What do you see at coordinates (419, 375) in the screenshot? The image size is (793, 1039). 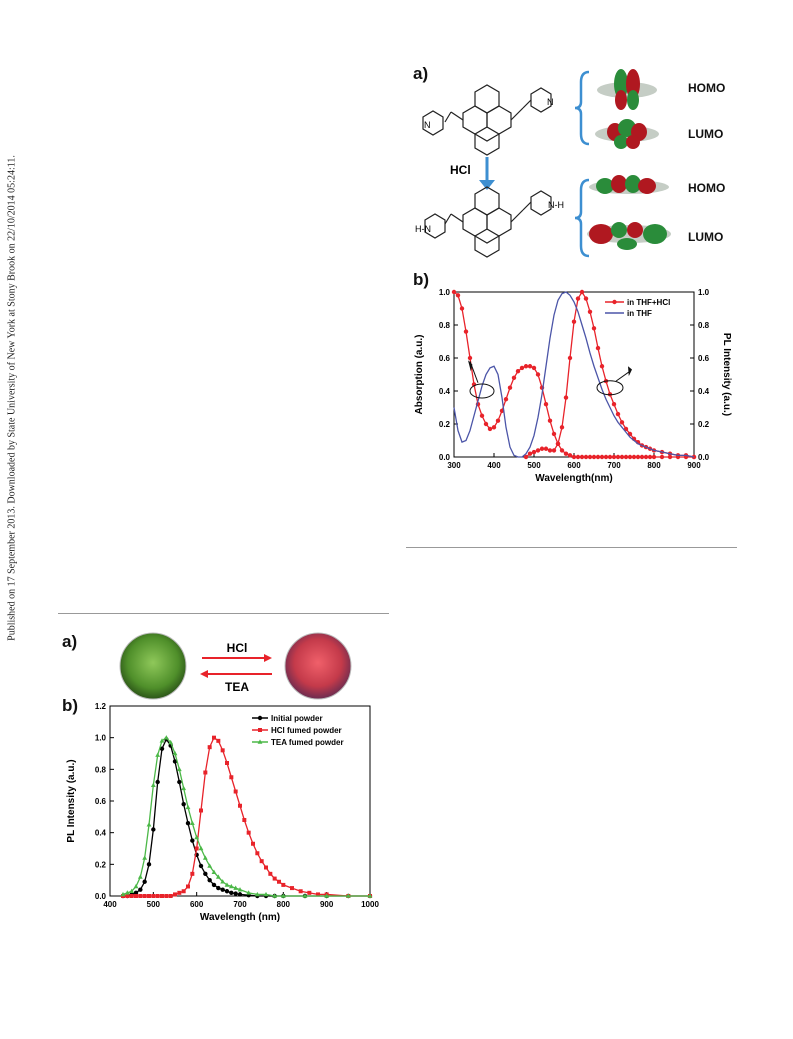 I see `y-axis-label: Absorption (a.u.)` at bounding box center [419, 375].